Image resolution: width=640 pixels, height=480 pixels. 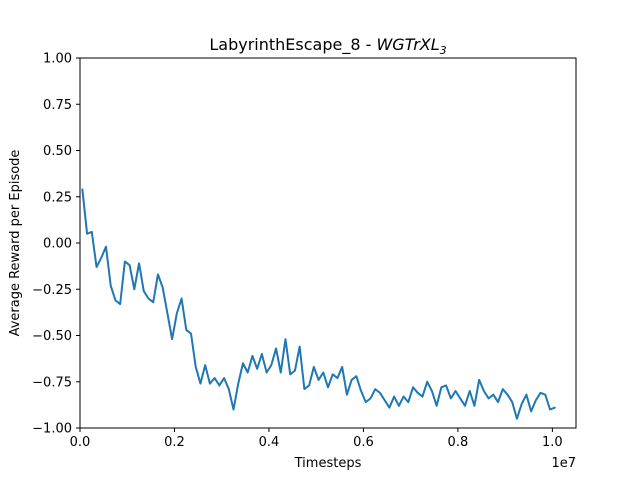 I want to click on y-tick-label: −0.25, so click(x=52, y=290).